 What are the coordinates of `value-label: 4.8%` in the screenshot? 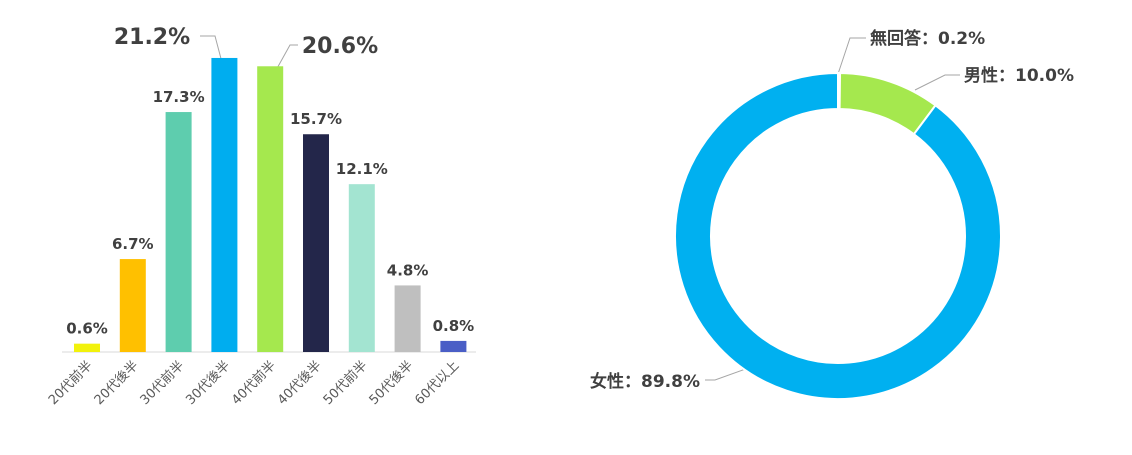 It's located at (408, 270).